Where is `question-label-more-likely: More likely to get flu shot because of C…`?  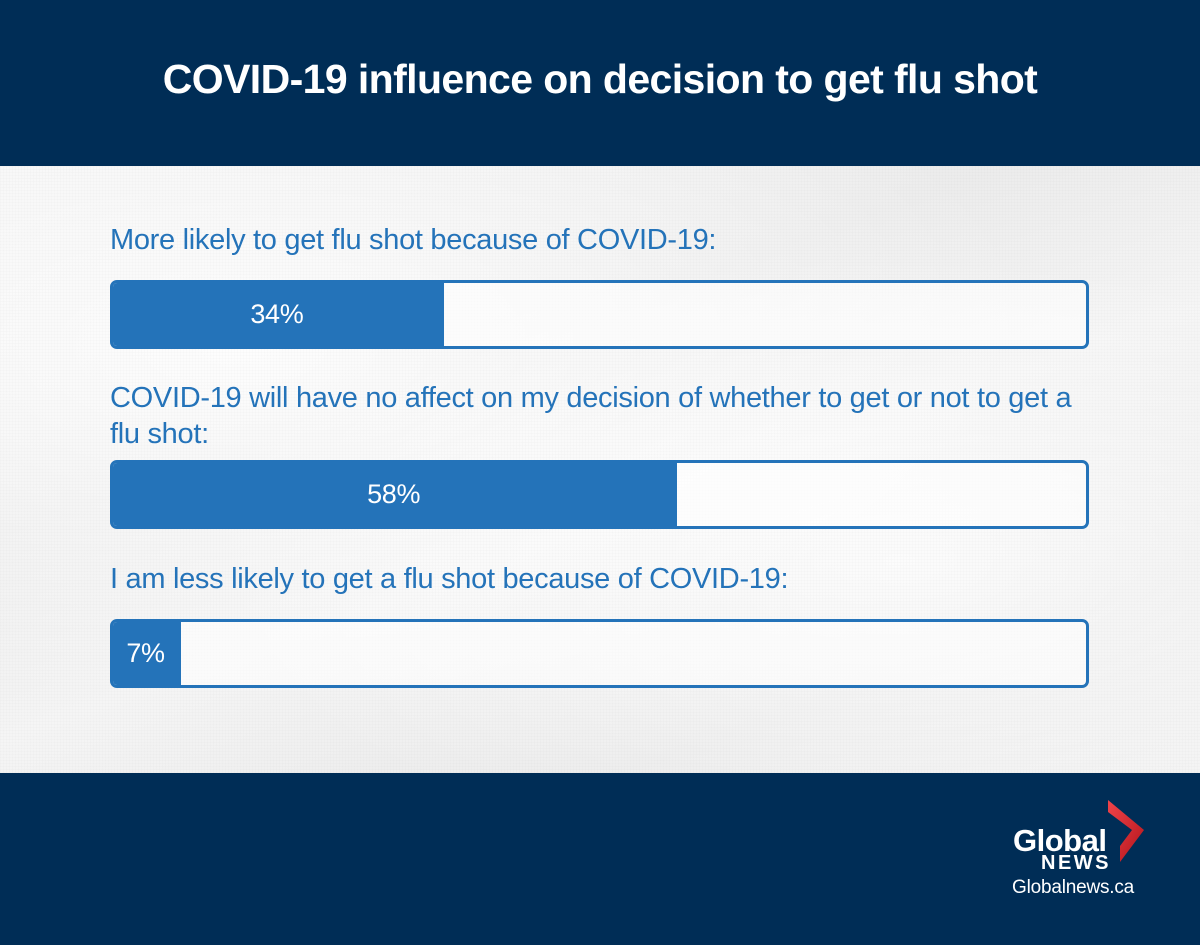
question-label-more-likely: More likely to get flu shot because of C… is located at coordinates (413, 240).